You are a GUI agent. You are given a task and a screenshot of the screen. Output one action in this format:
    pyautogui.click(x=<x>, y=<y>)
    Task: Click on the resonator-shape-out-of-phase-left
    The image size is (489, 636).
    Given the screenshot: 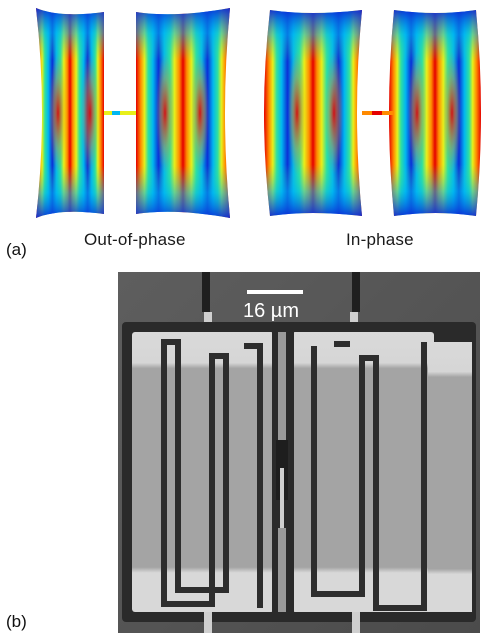 What is the action you would take?
    pyautogui.click(x=70, y=113)
    